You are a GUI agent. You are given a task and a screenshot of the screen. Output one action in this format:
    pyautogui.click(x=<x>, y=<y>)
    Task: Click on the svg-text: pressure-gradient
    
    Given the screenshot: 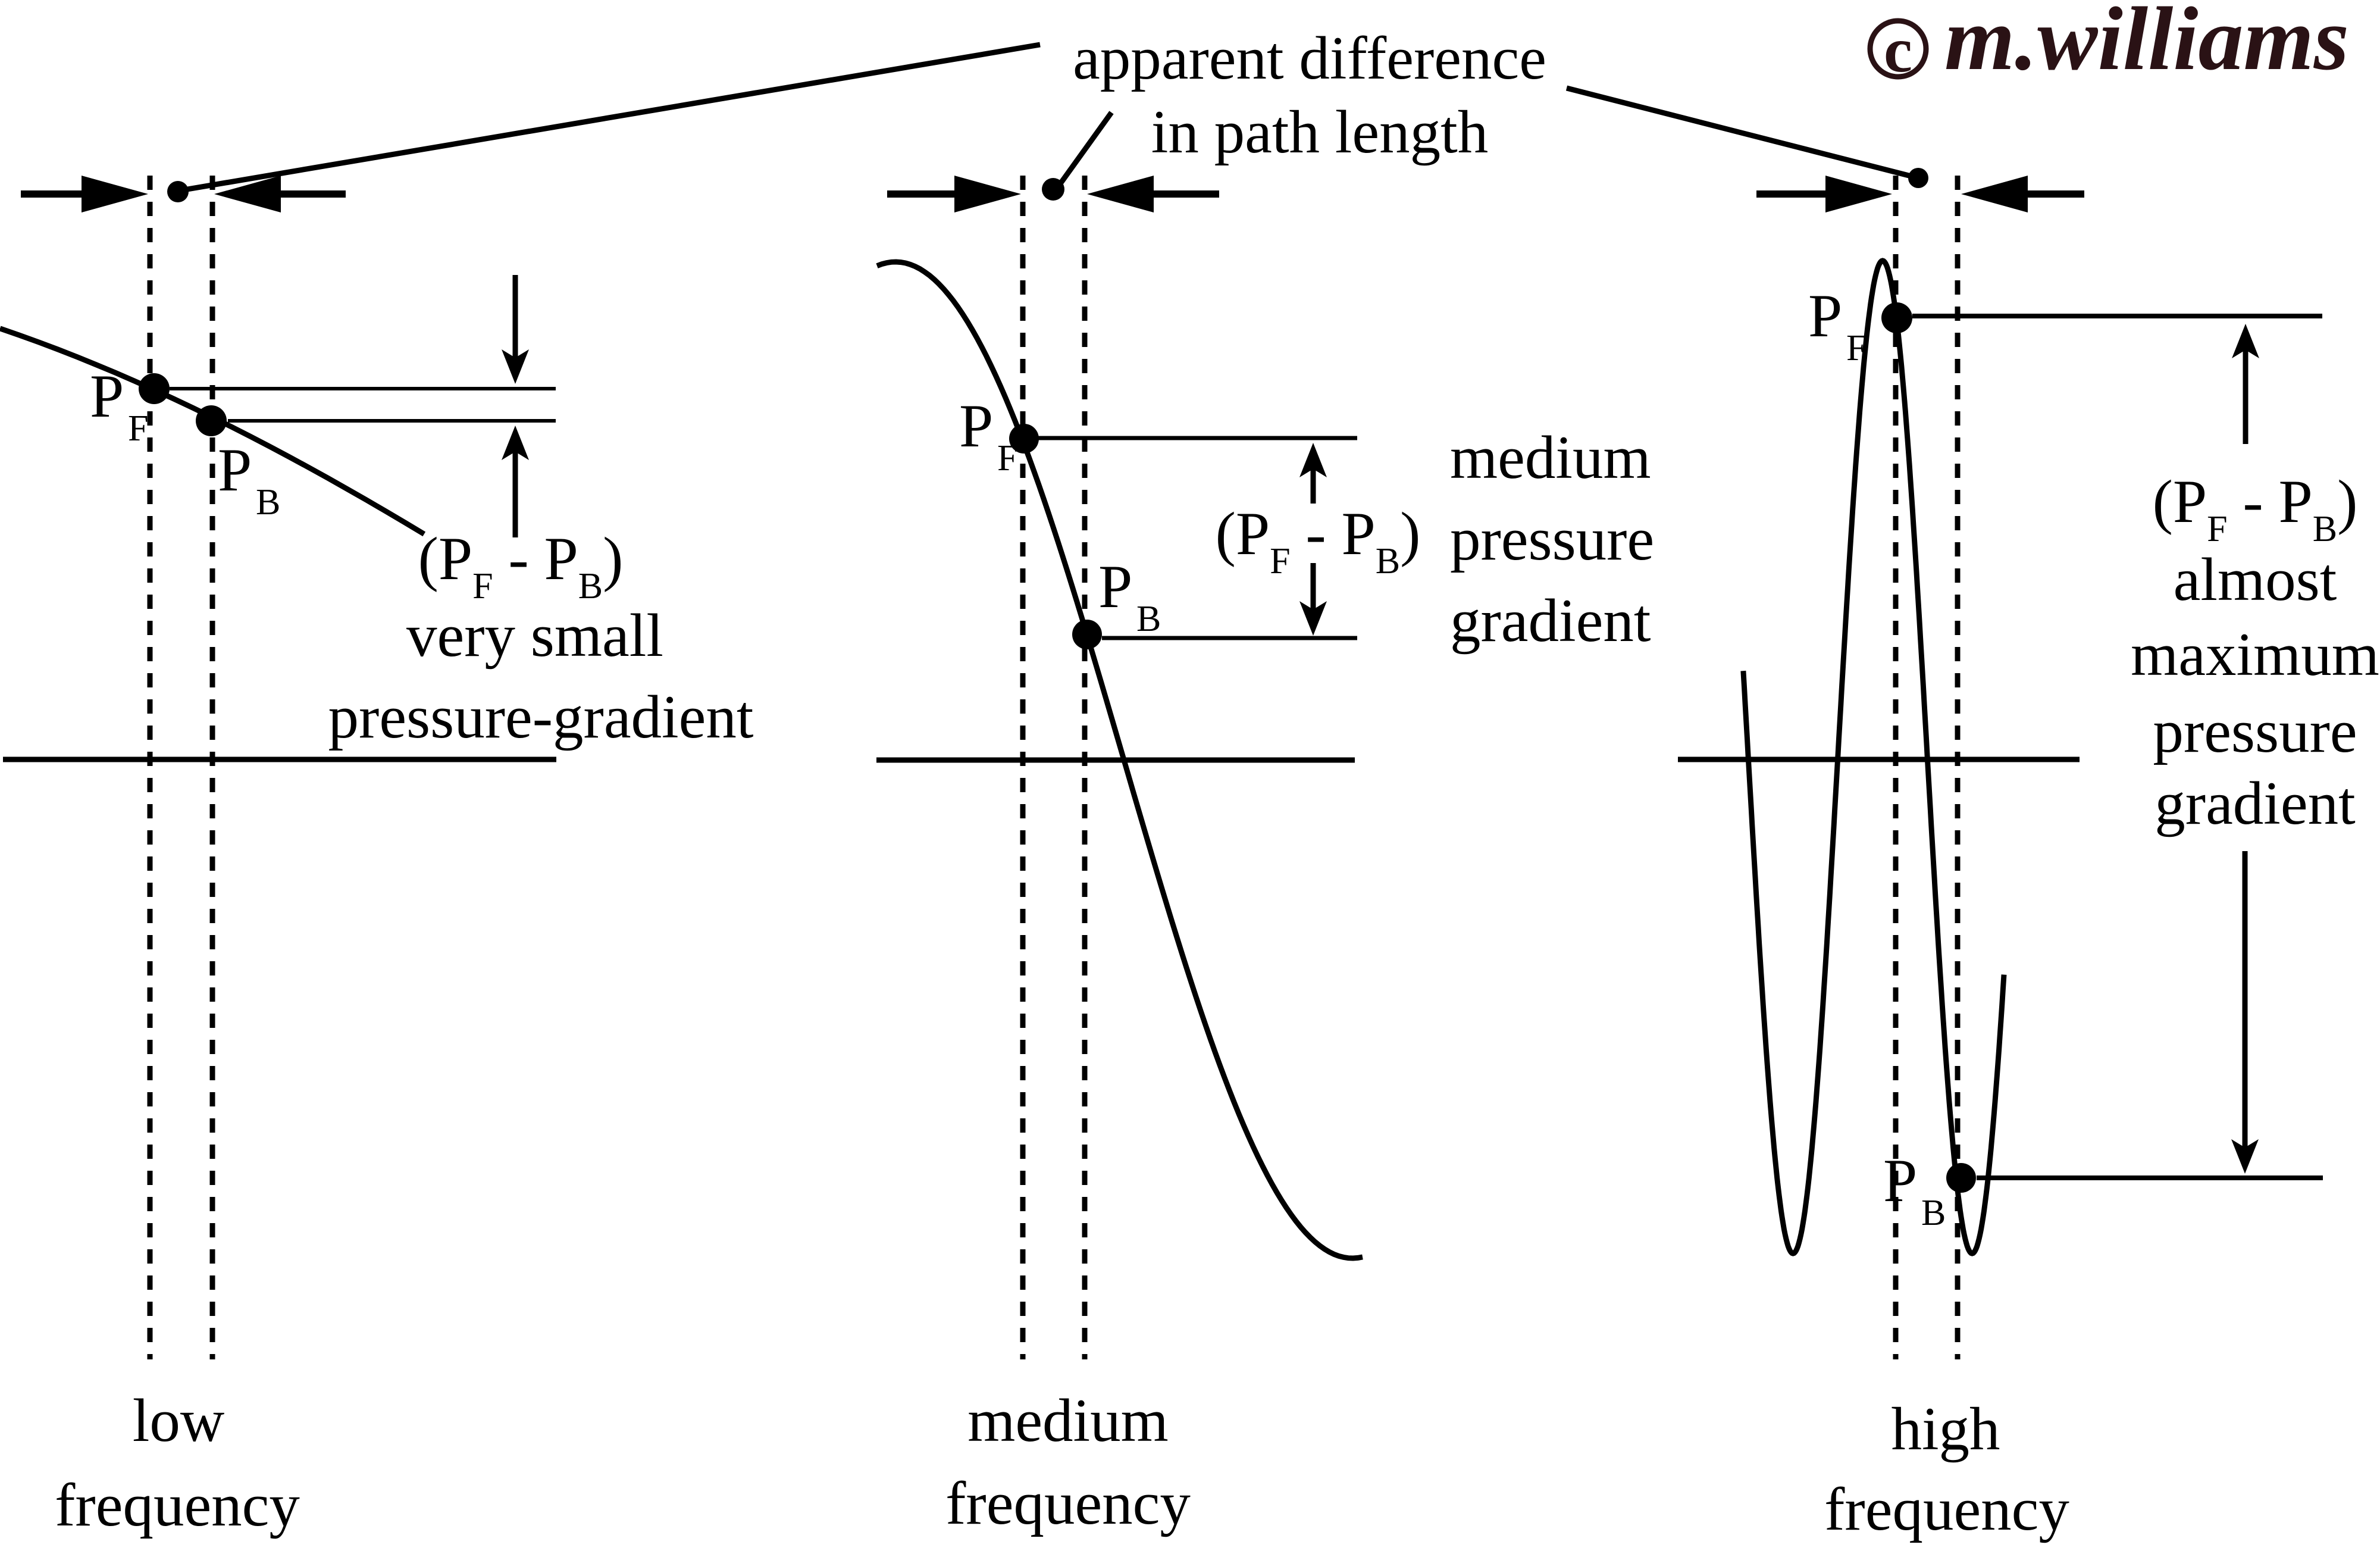 What is the action you would take?
    pyautogui.click(x=541, y=717)
    